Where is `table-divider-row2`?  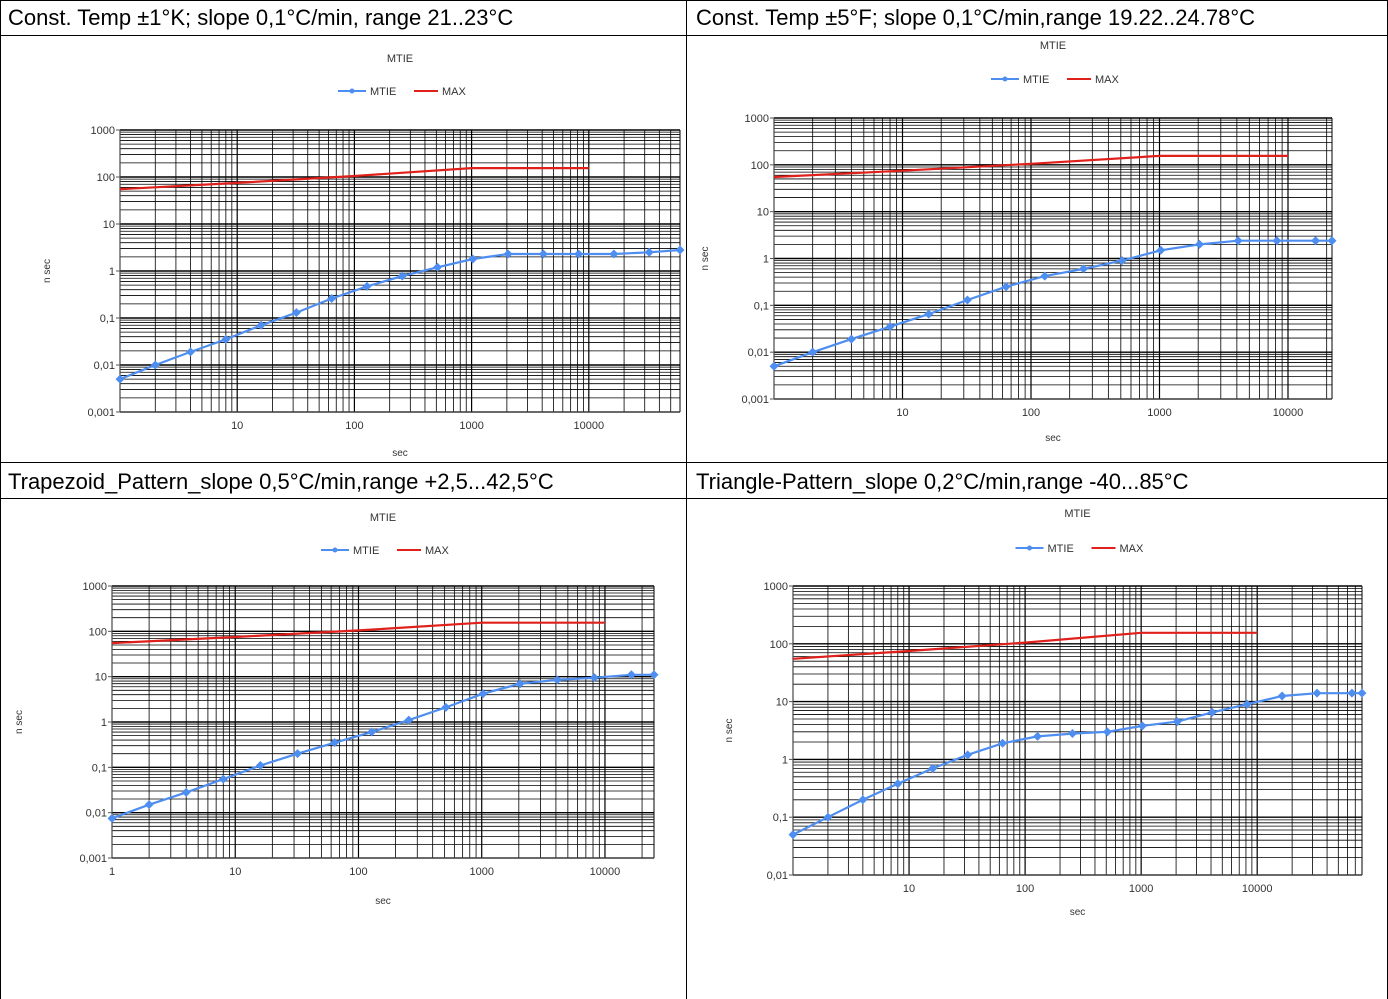 table-divider-row2 is located at coordinates (694, 498).